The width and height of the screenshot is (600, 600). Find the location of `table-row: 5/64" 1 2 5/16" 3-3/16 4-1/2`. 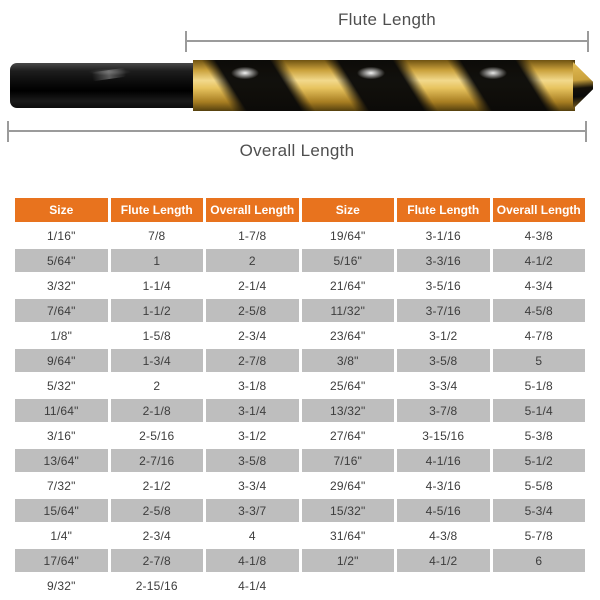

table-row: 5/64" 1 2 5/16" 3-3/16 4-1/2 is located at coordinates (300, 260).